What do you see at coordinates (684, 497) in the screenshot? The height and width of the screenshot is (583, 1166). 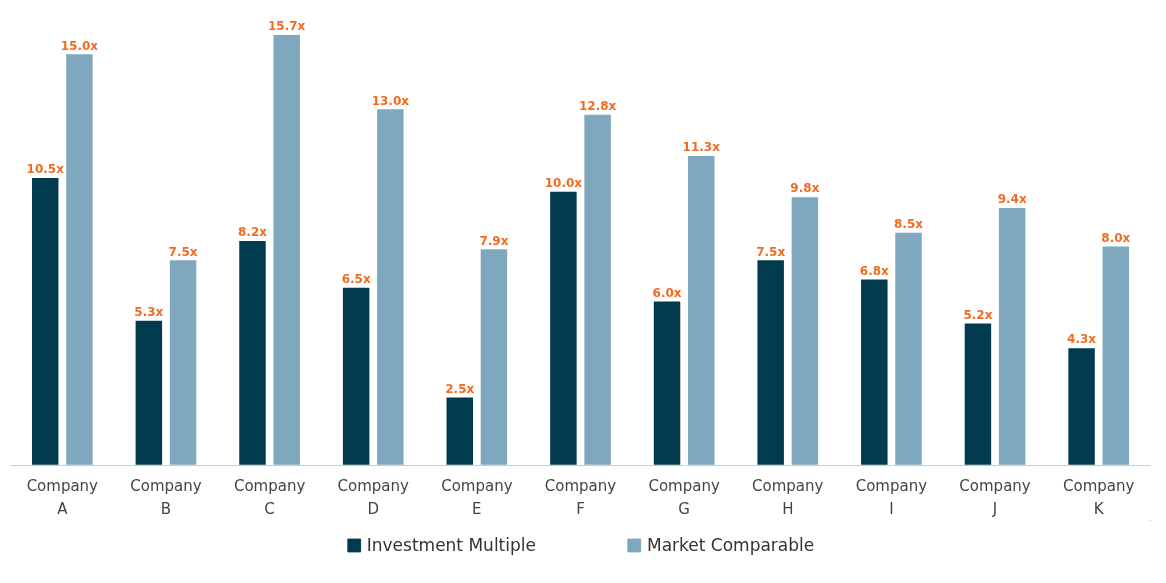 I see `x-tick-label: Company G` at bounding box center [684, 497].